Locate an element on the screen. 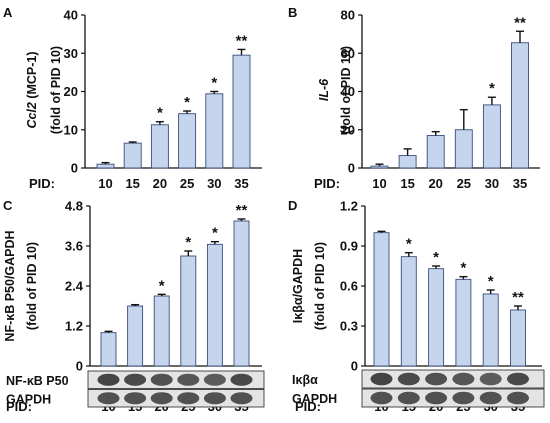 This screenshot has height=423, width=550. y-tick-label: 0.9 is located at coordinates (349, 246).